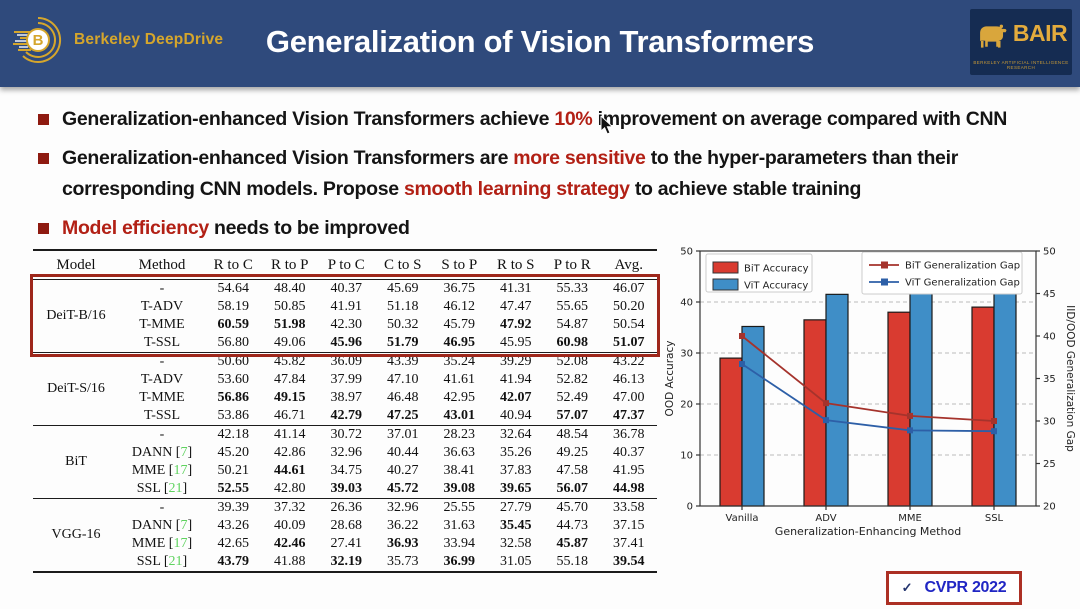 This screenshot has width=1080, height=609. What do you see at coordinates (686, 456) in the screenshot?
I see `svg-text: 10` at bounding box center [686, 456].